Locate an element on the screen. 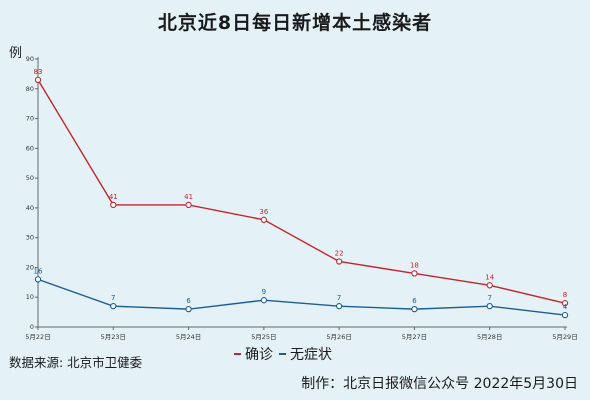  legend-item-confirmed: 确诊 is located at coordinates (253, 354).